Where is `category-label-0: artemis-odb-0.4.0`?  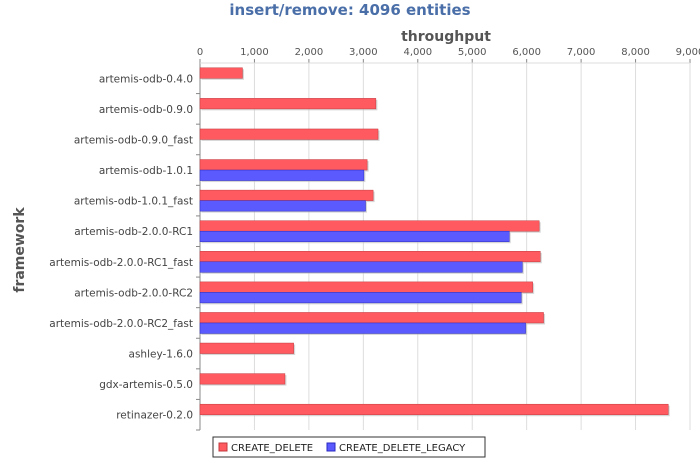 category-label-0: artemis-odb-0.4.0 is located at coordinates (146, 79).